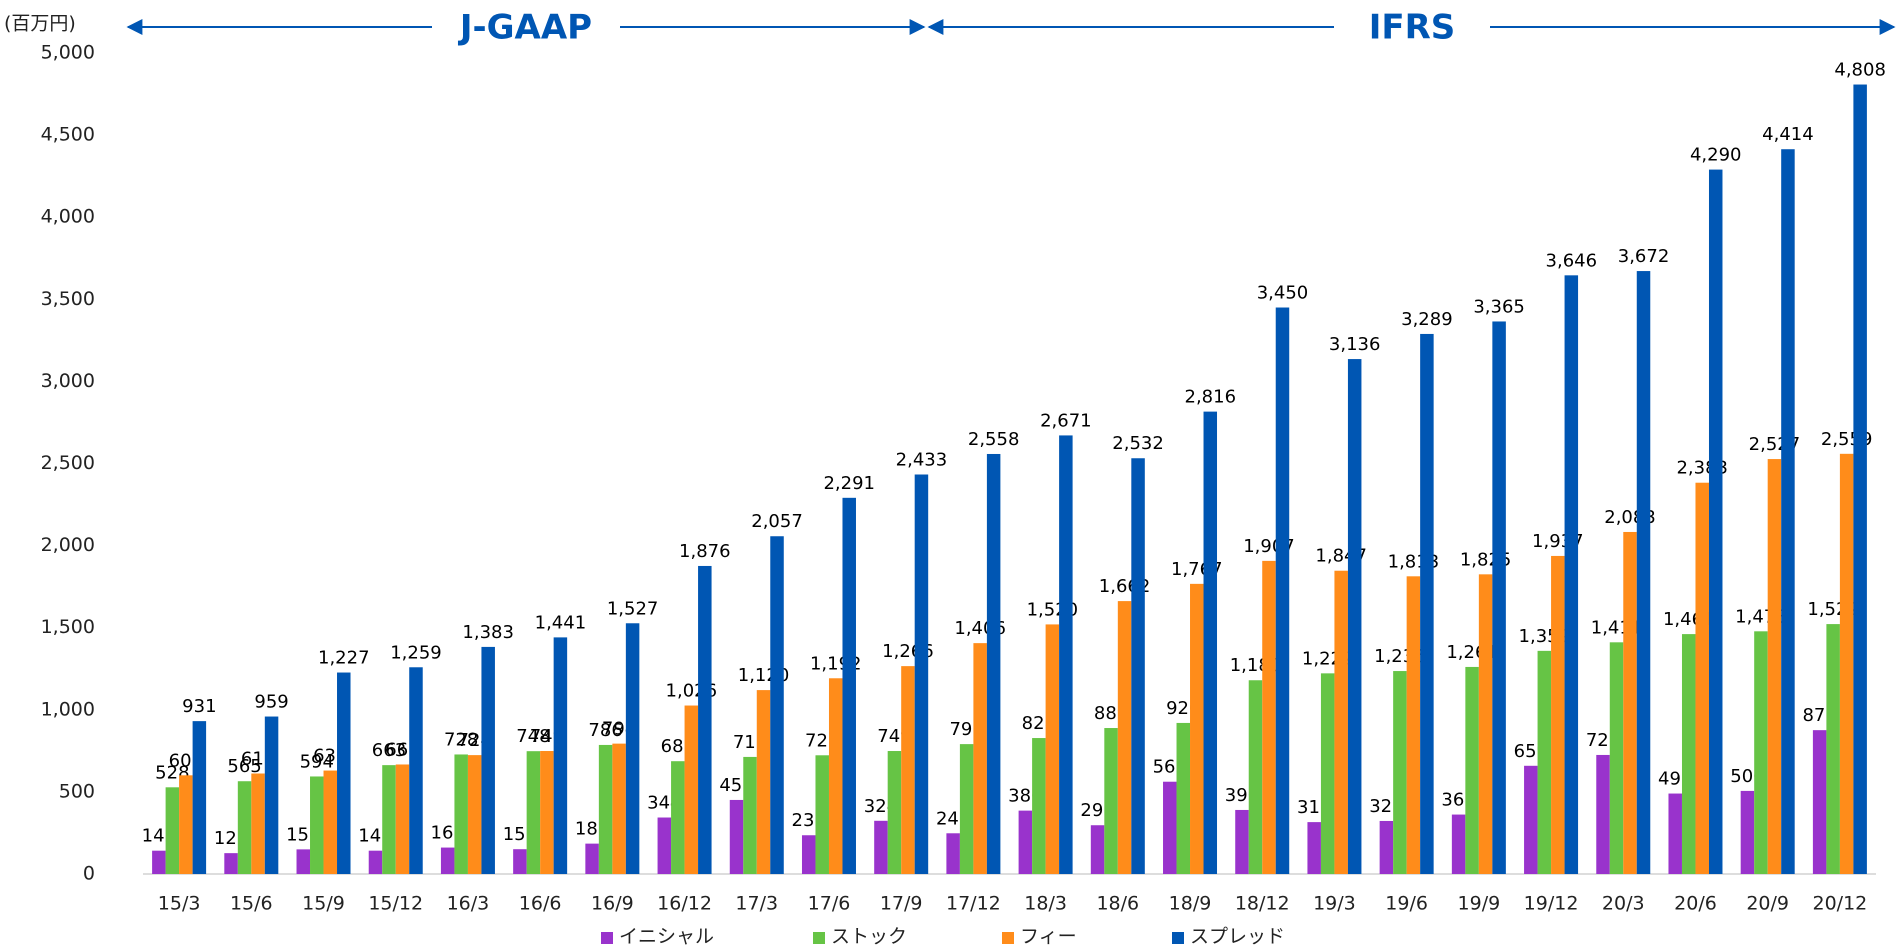 The height and width of the screenshot is (948, 1904). What do you see at coordinates (199, 706) in the screenshot?
I see `data-label: 931` at bounding box center [199, 706].